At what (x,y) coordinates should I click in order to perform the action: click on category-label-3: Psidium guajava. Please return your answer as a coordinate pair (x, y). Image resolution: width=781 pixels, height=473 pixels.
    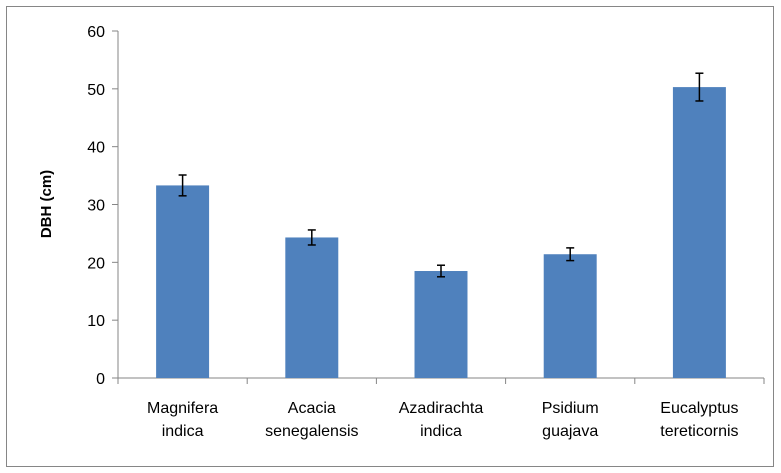
    Looking at the image, I should click on (570, 420).